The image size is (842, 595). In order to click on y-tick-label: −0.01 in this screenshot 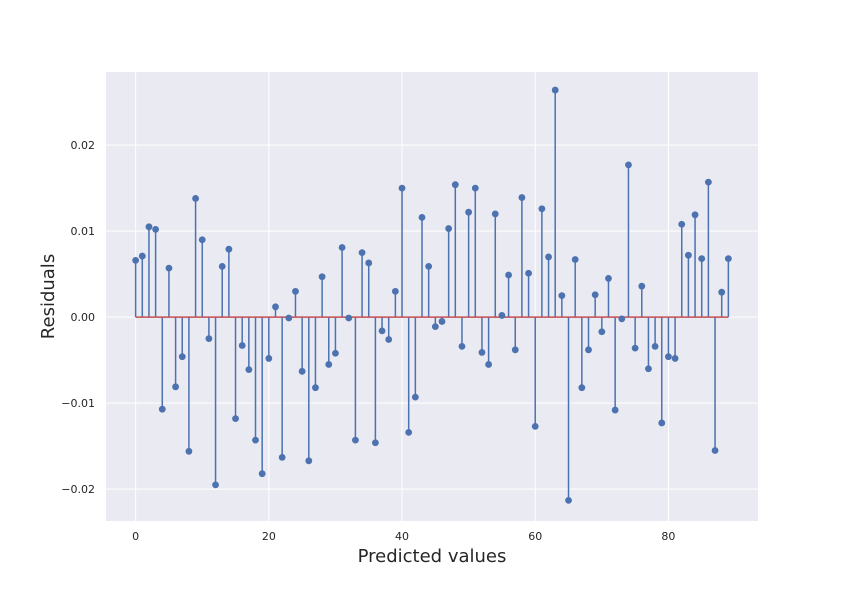, I will do `click(78, 403)`.